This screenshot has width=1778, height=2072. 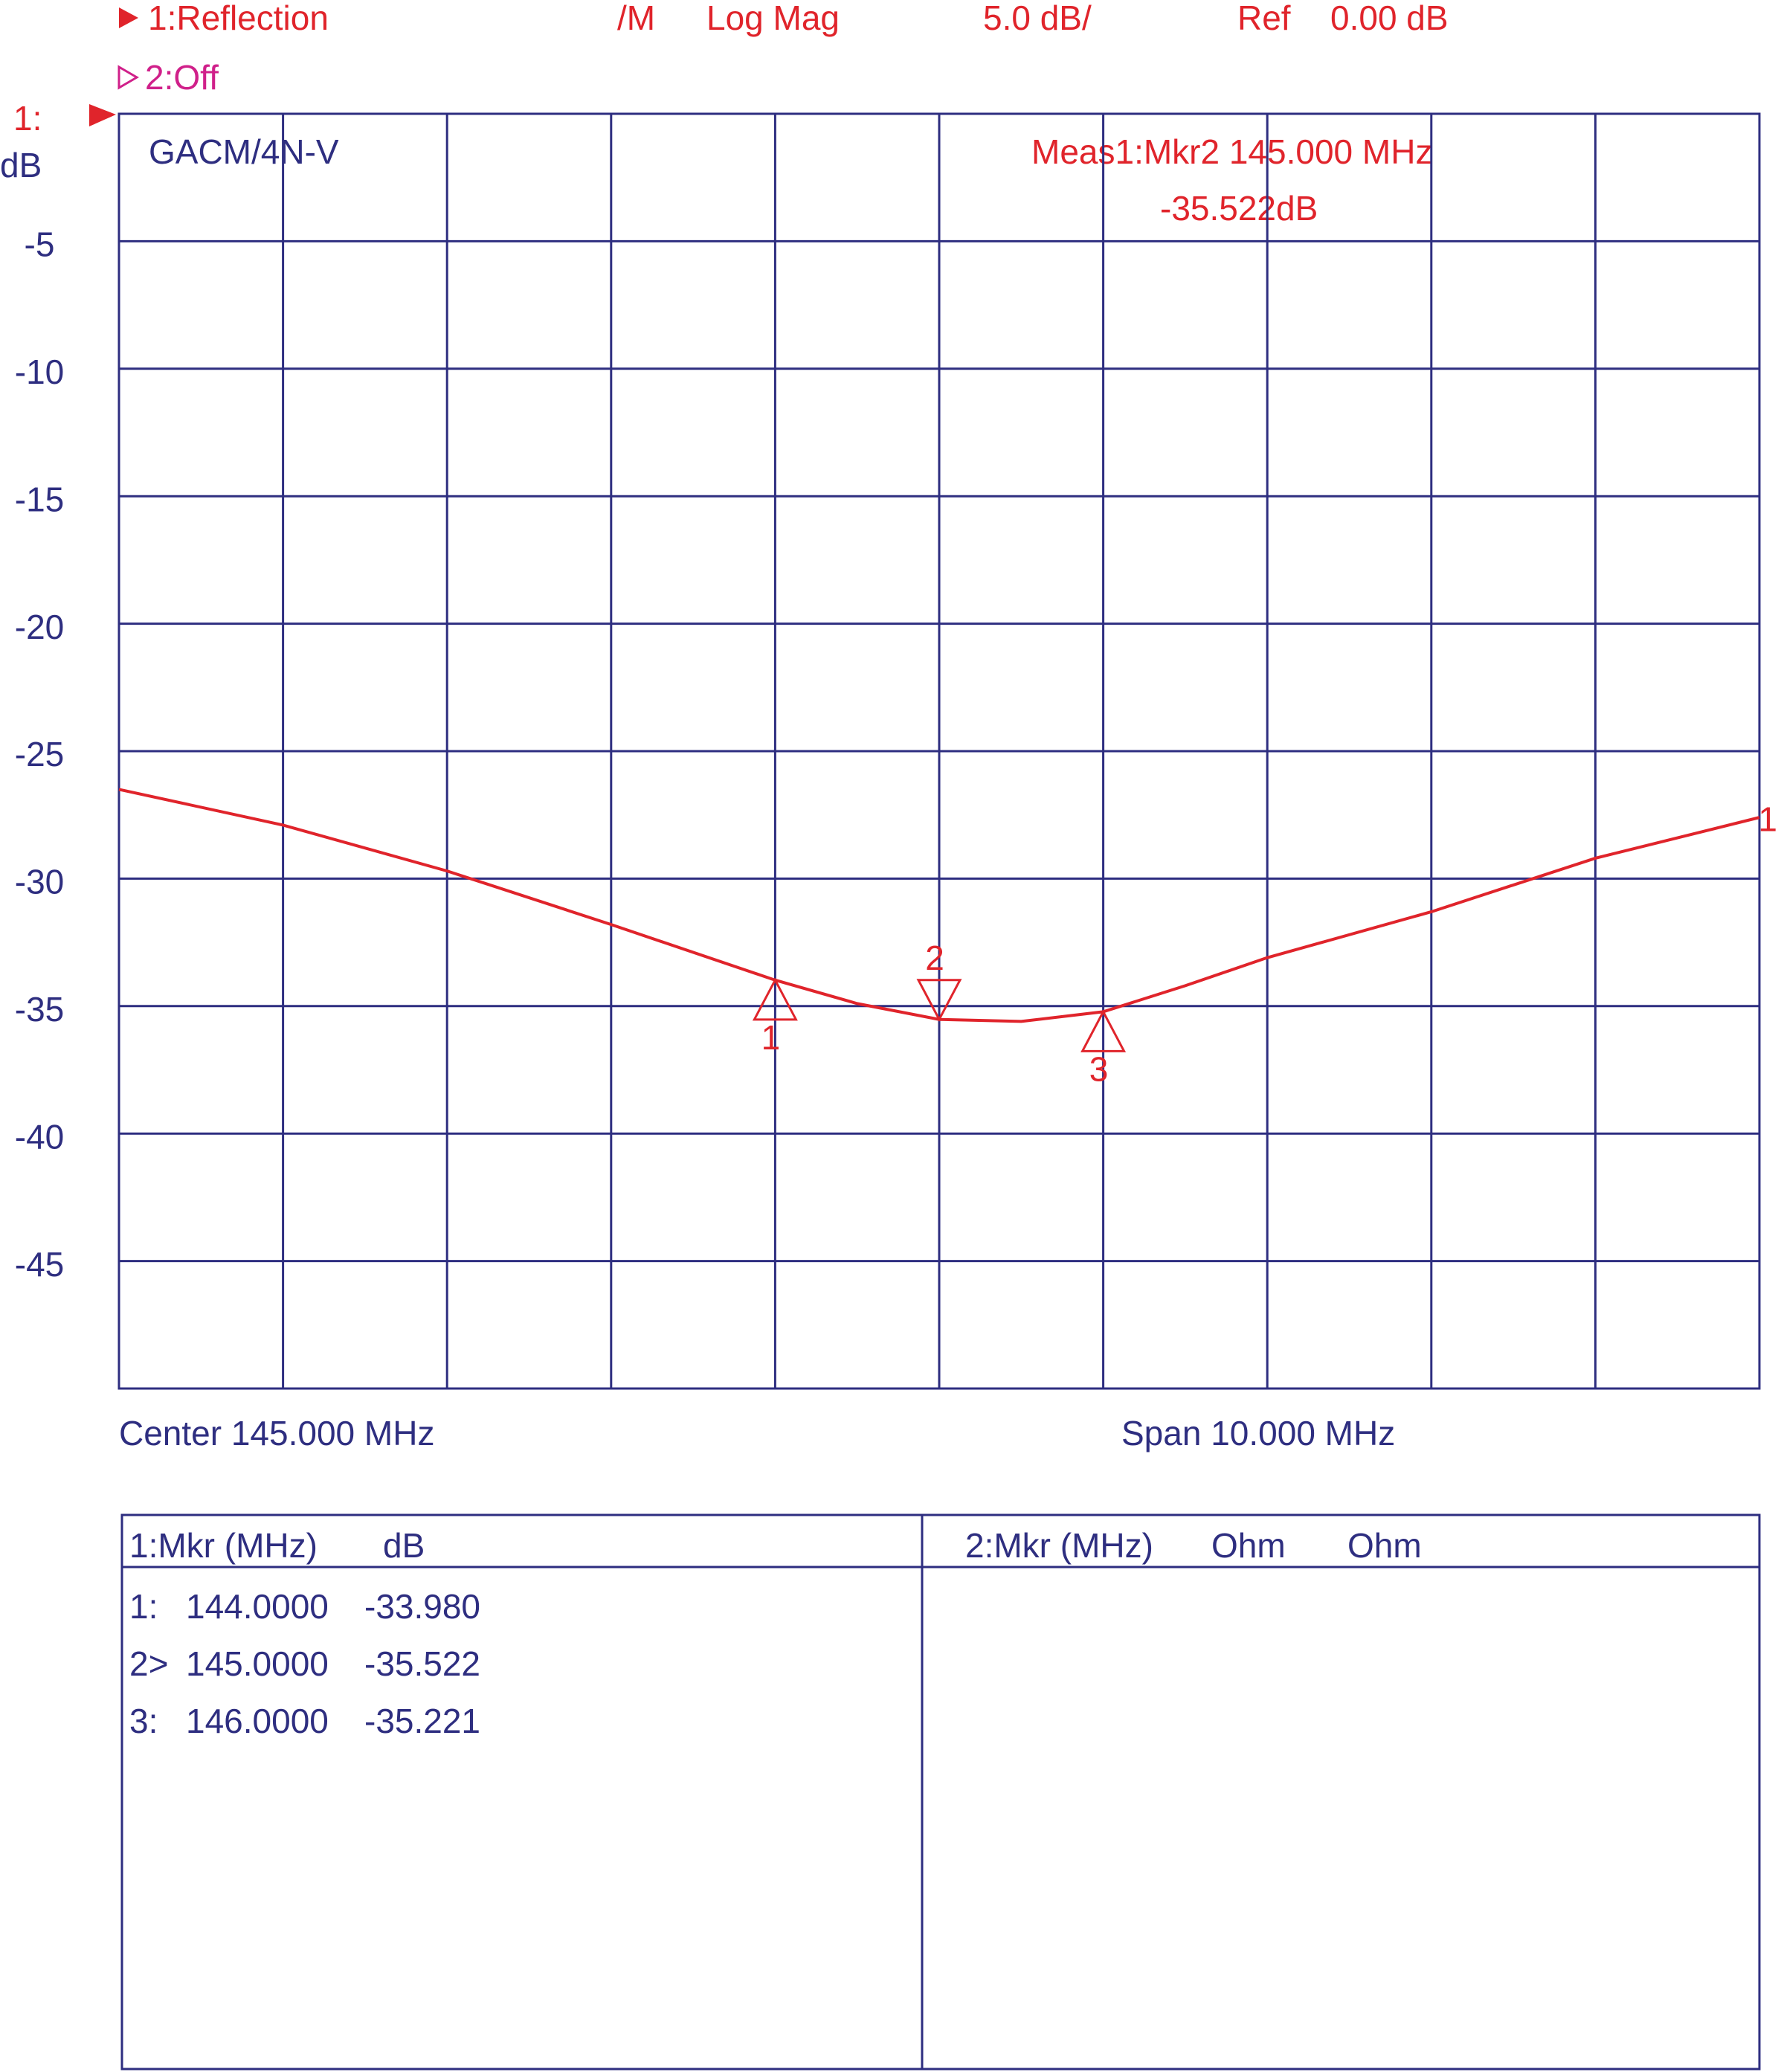 I want to click on table-frequency: 145.0000, so click(x=257, y=1663).